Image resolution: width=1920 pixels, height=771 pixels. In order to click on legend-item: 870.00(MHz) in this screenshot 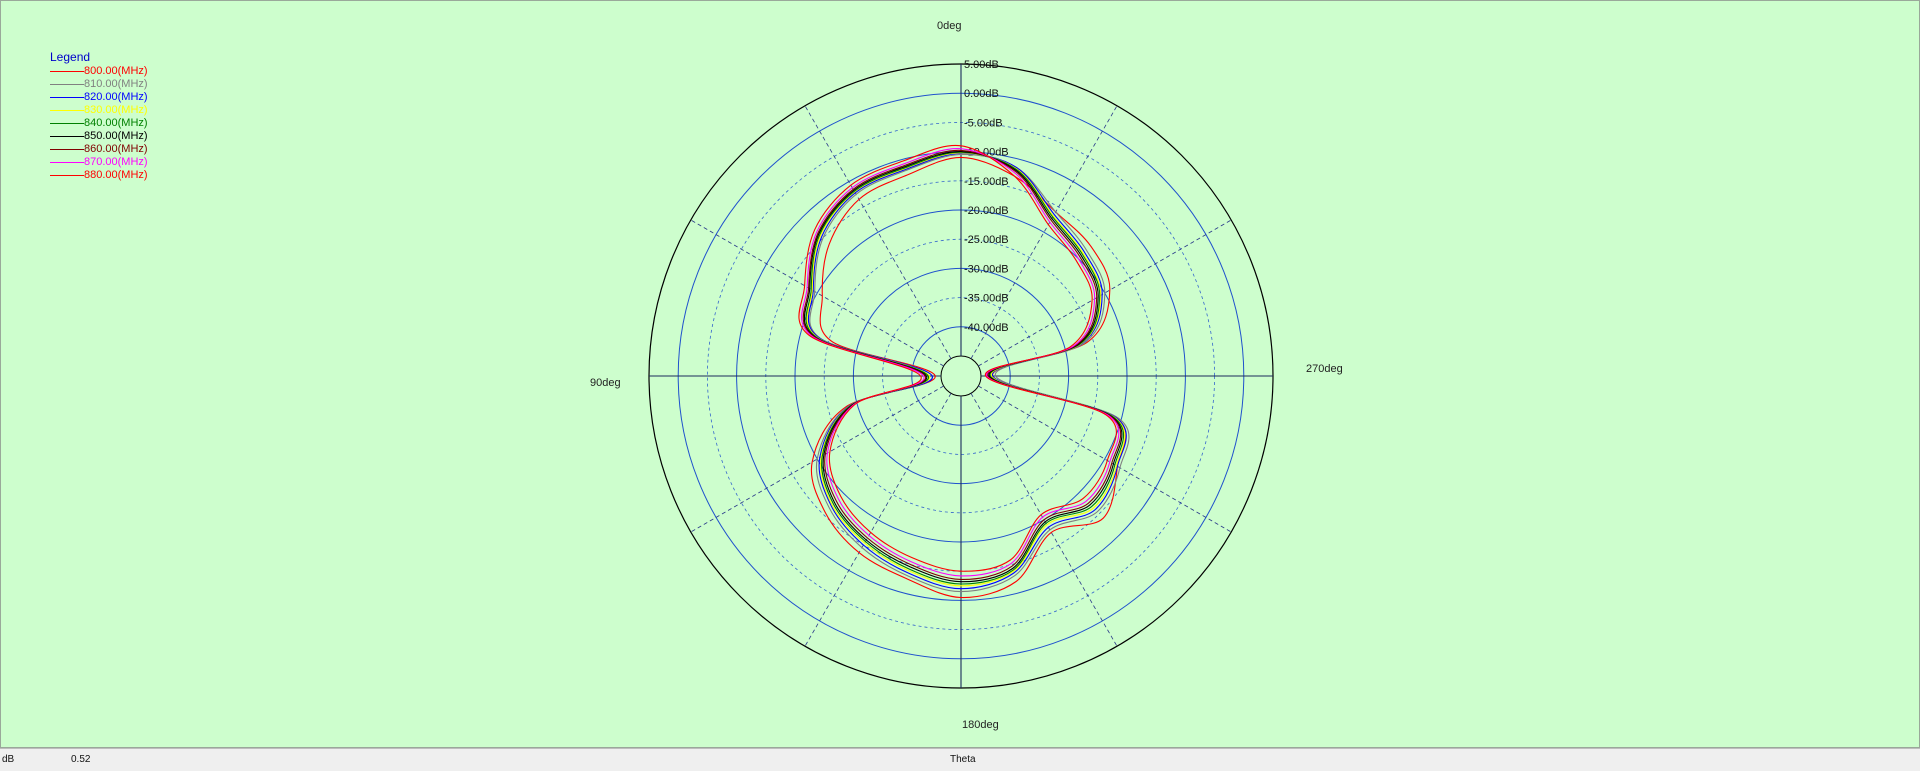, I will do `click(99, 162)`.